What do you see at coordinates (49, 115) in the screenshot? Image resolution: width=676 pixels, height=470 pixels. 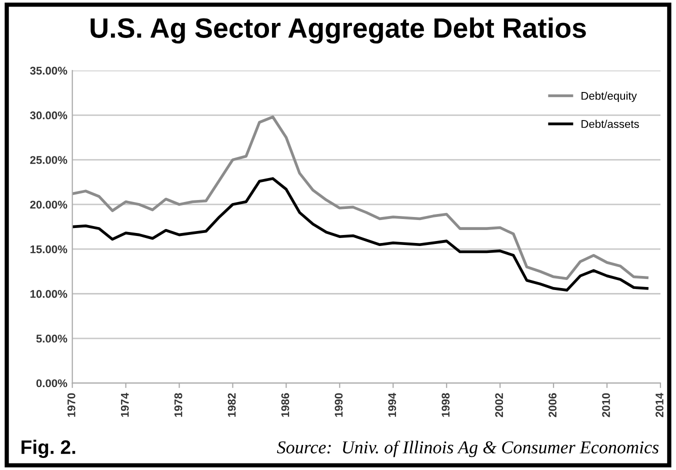 I see `y-tick-label: 30.00%` at bounding box center [49, 115].